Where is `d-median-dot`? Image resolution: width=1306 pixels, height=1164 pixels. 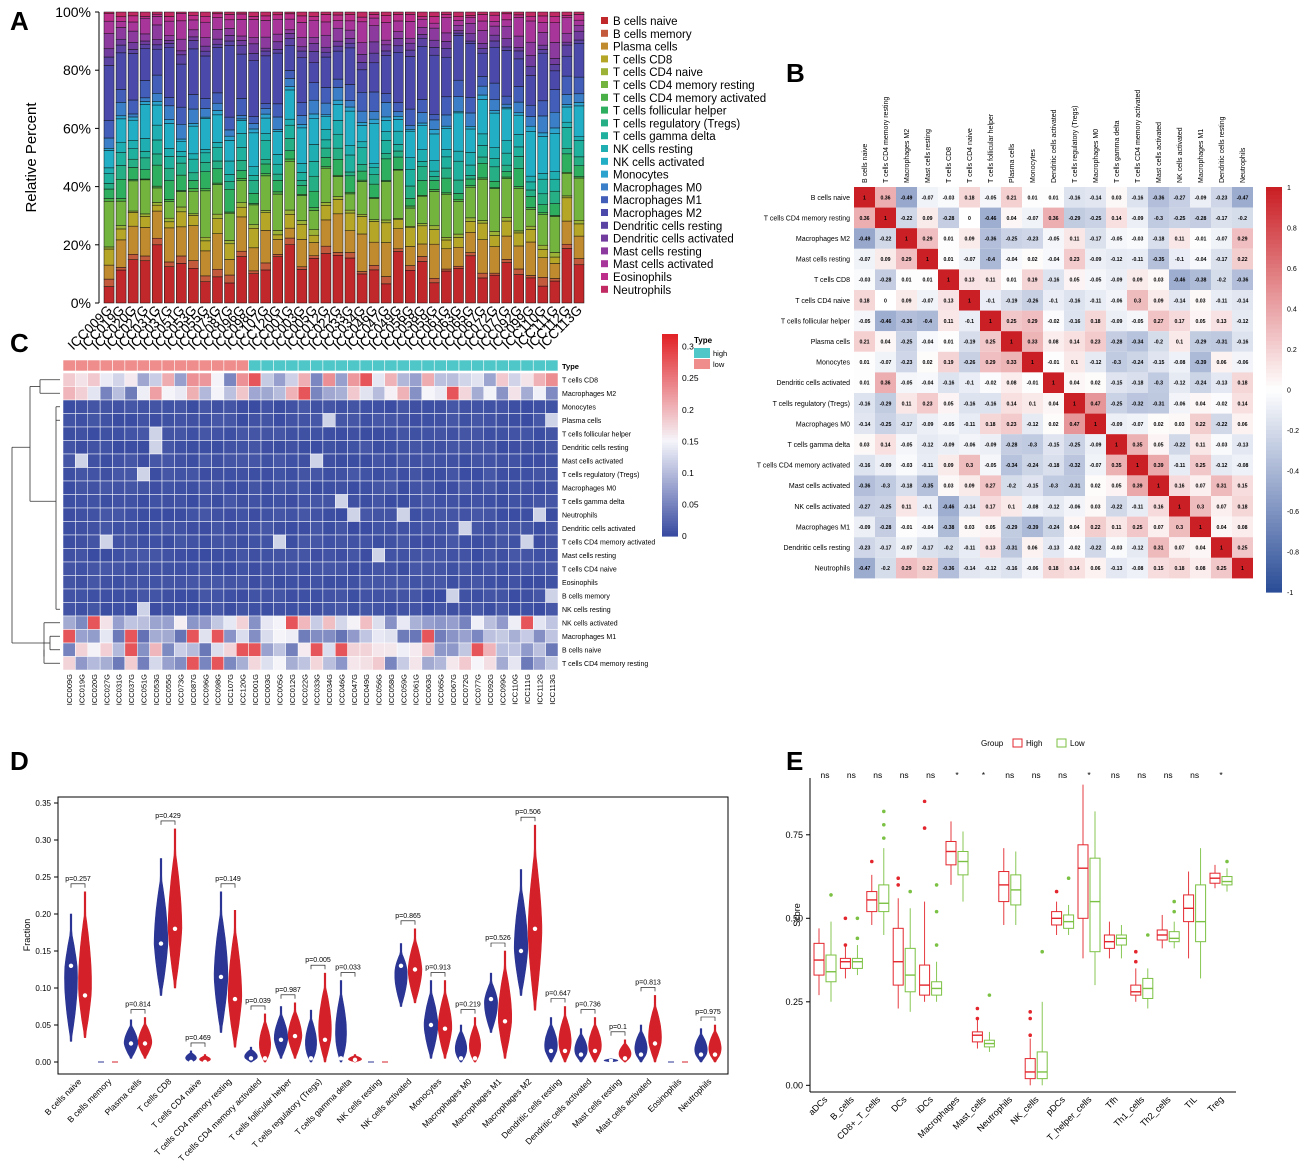
d-median-dot is located at coordinates (715, 1054).